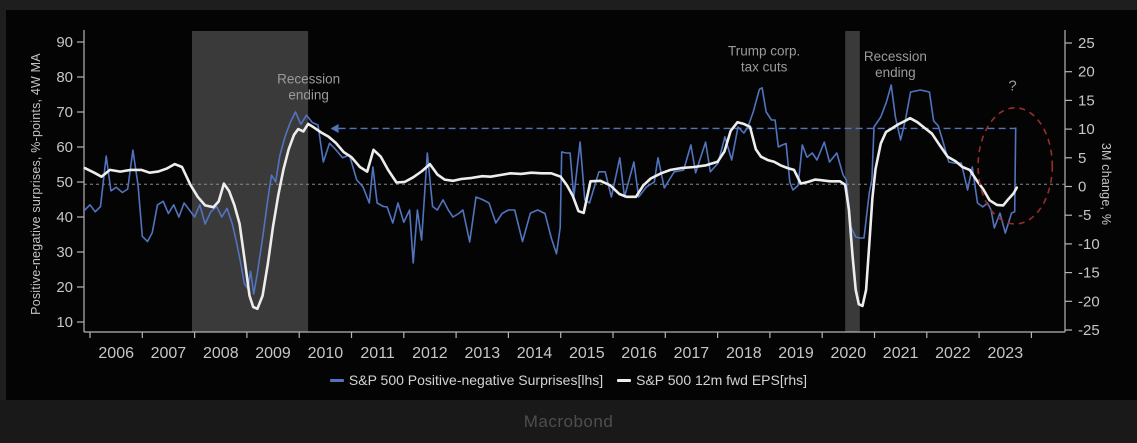 The height and width of the screenshot is (443, 1137). Describe the element at coordinates (535, 353) in the screenshot. I see `x-tick-label: 2014` at that location.